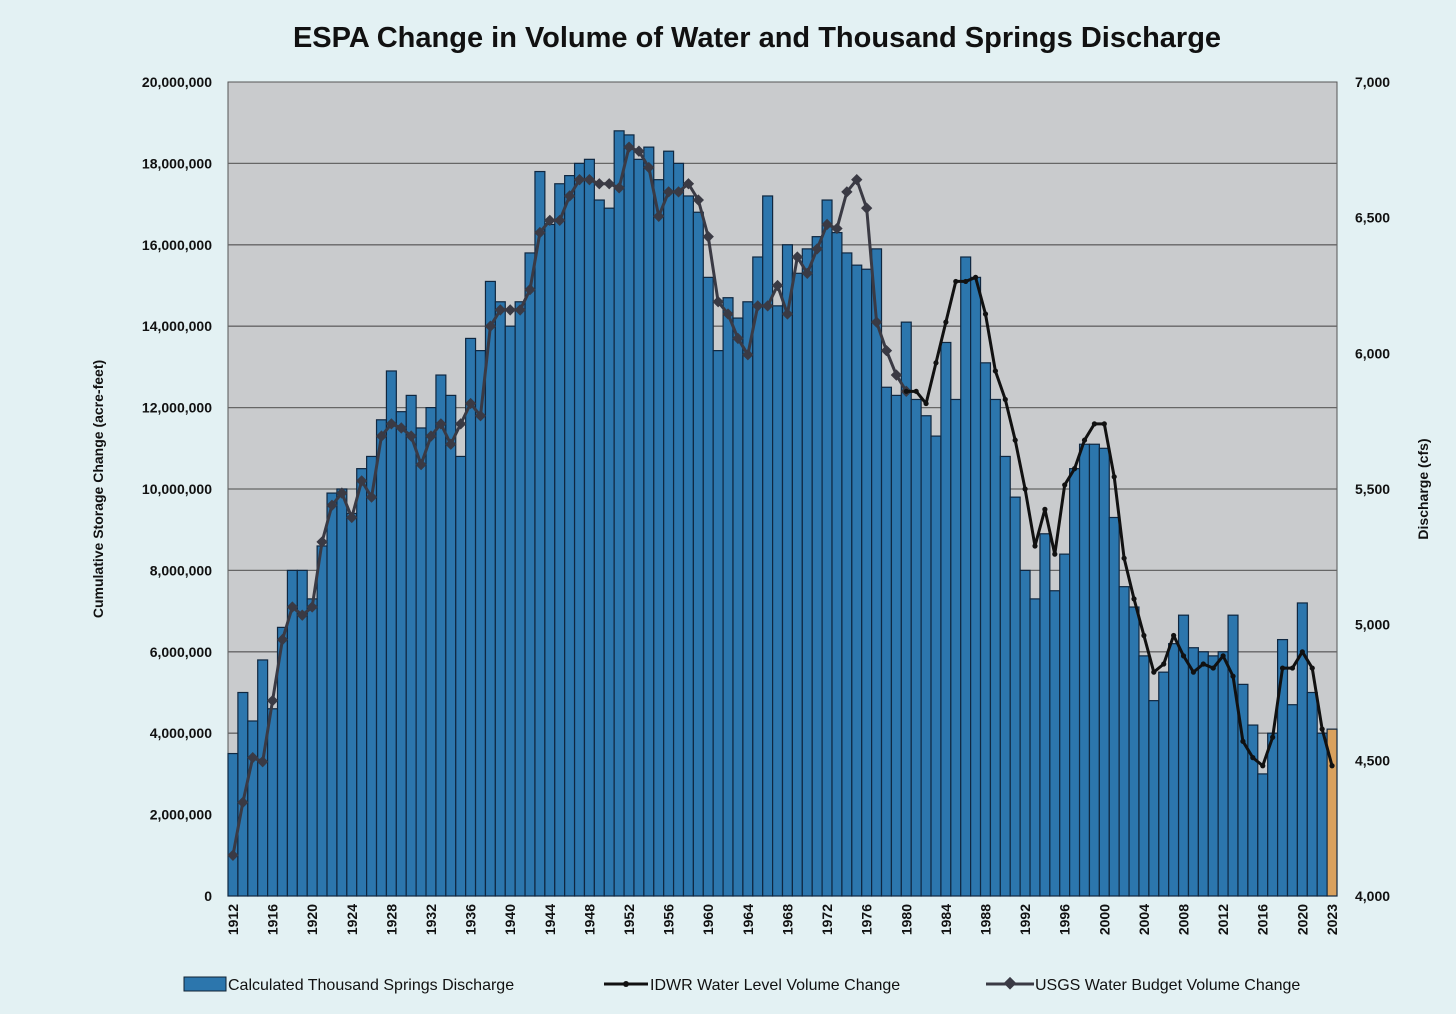  Describe the element at coordinates (177, 326) in the screenshot. I see `y-tick-label: 14,000,000` at that location.